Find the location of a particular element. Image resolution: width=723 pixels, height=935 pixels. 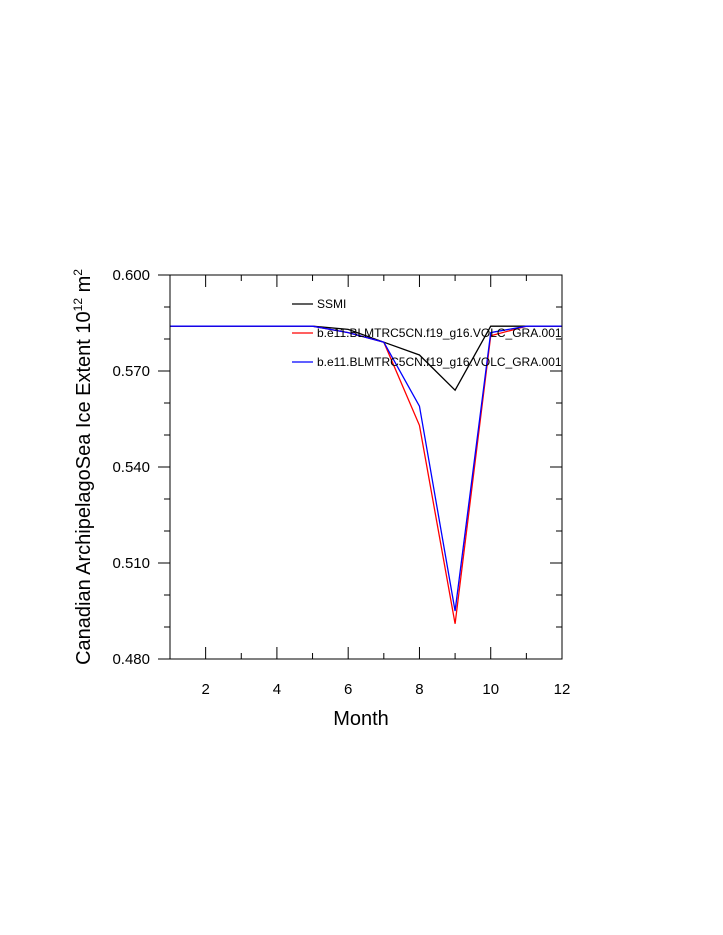

legend-label-1: SSMI is located at coordinates (331, 304).